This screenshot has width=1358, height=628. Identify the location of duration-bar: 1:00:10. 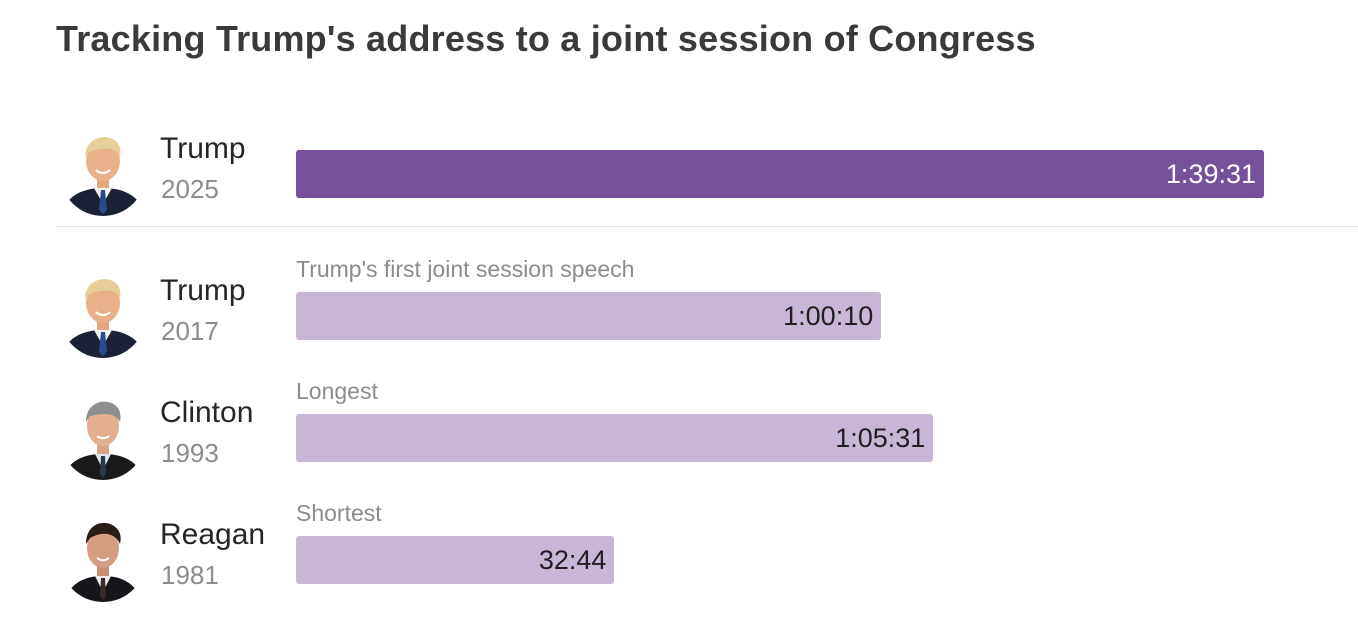
(589, 316).